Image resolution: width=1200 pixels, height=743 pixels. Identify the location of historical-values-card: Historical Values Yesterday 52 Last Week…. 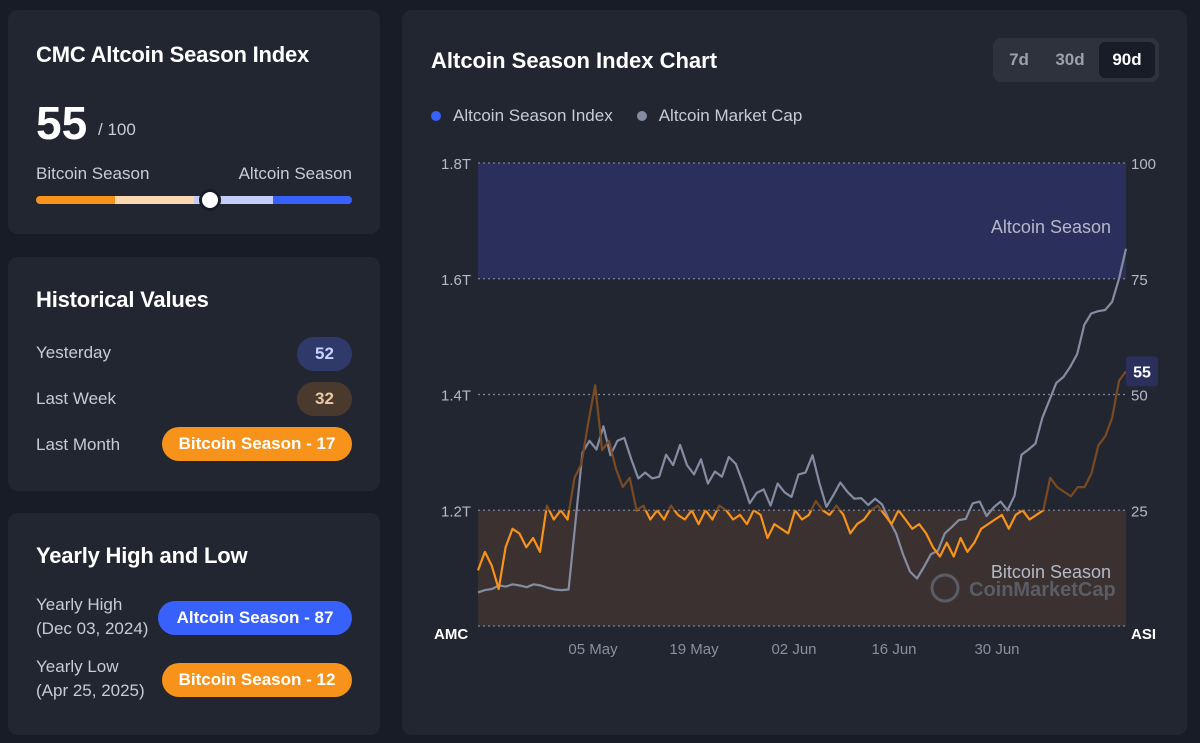
(194, 374).